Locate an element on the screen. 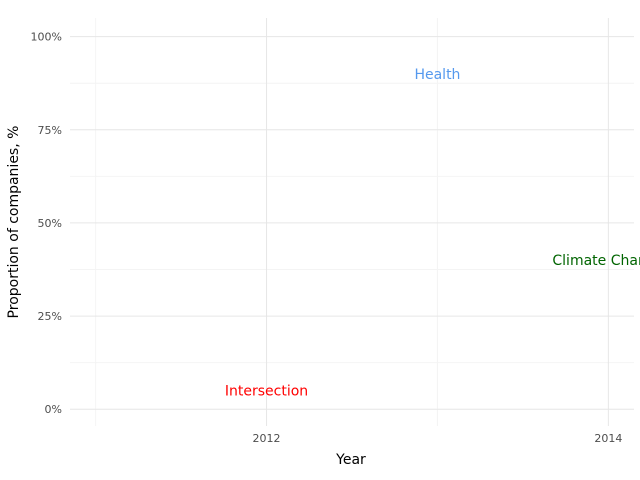 This screenshot has height=480, width=640. y-axis-ticks: 0% 25% 50% 75% 100% is located at coordinates (46, 224).